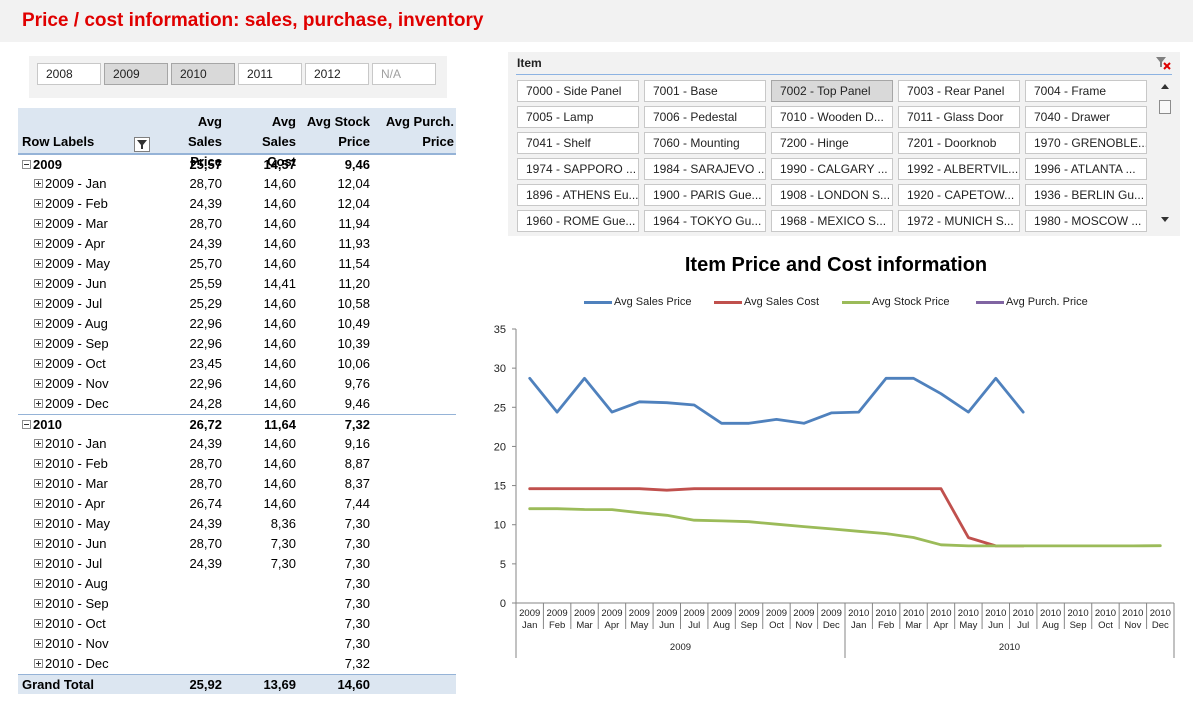 The width and height of the screenshot is (1193, 705). What do you see at coordinates (203, 74) in the screenshot?
I see `year-button-2010: 2010` at bounding box center [203, 74].